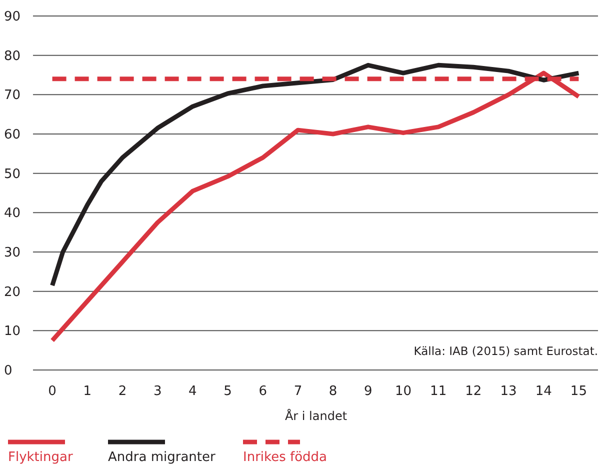 The width and height of the screenshot is (602, 466). Describe the element at coordinates (12, 96) in the screenshot. I see `y-tick-label: 70` at that location.